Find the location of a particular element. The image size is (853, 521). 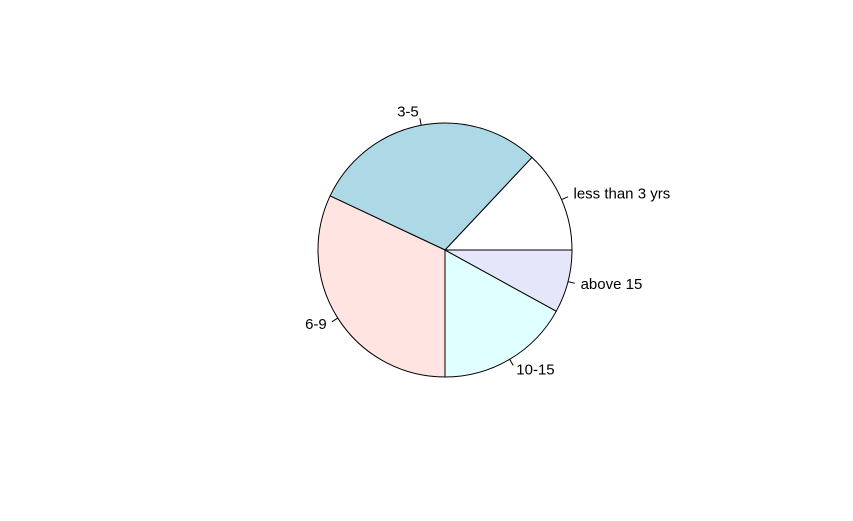

pie-label-ticks is located at coordinates (453, 242).